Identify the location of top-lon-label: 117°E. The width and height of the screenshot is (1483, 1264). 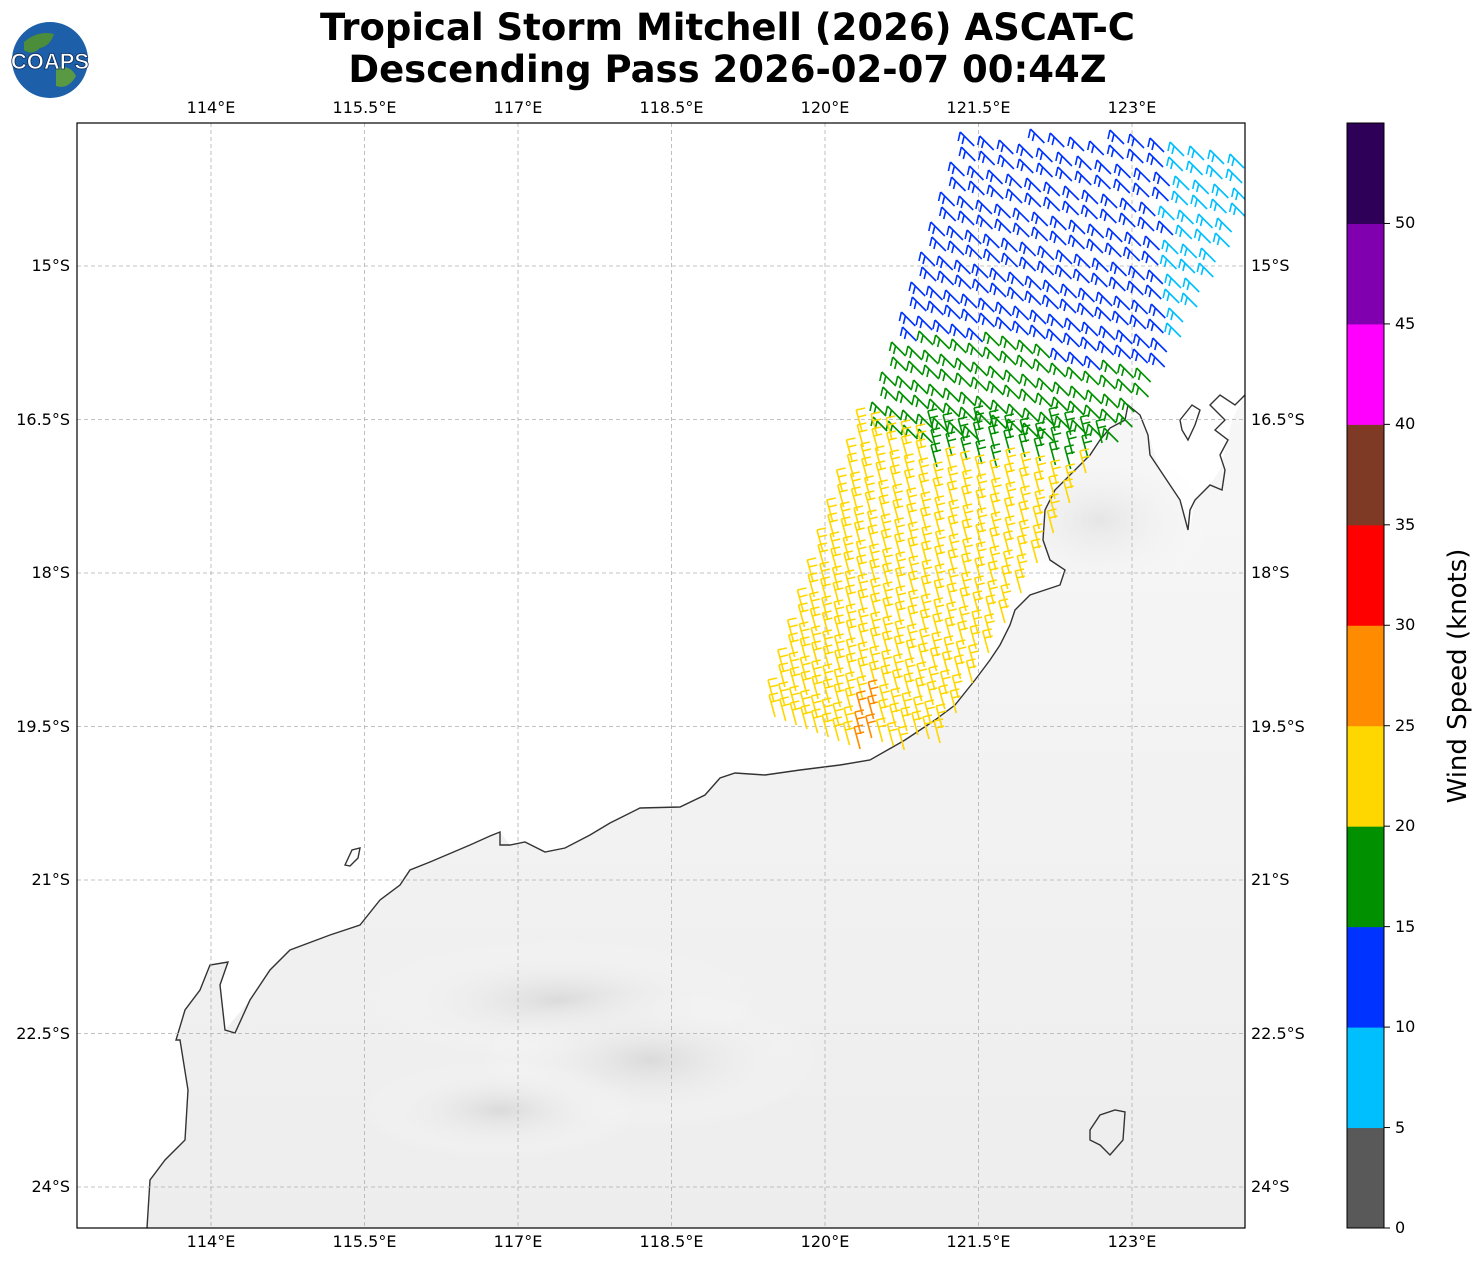
(518, 107).